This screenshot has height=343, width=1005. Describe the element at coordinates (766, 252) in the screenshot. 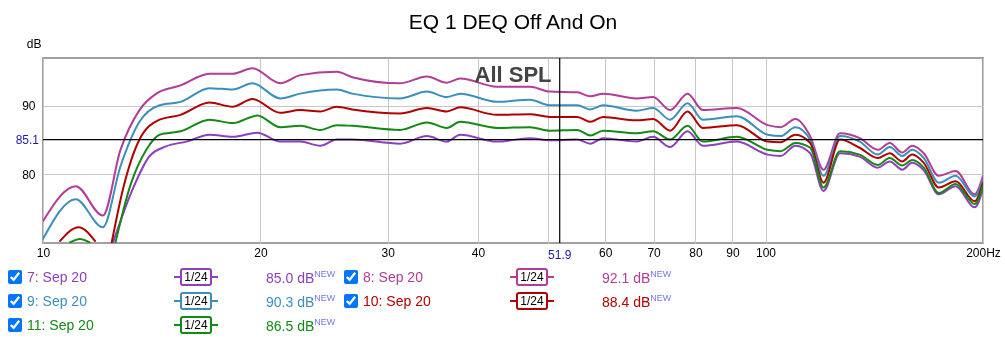

I see `x-tick-label: 100` at that location.